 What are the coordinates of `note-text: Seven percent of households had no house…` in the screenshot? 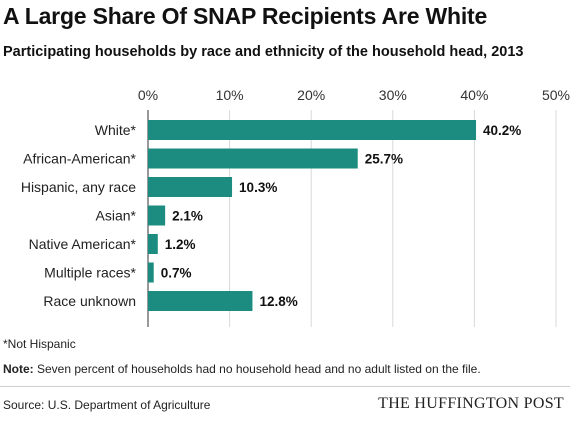 It's located at (257, 369).